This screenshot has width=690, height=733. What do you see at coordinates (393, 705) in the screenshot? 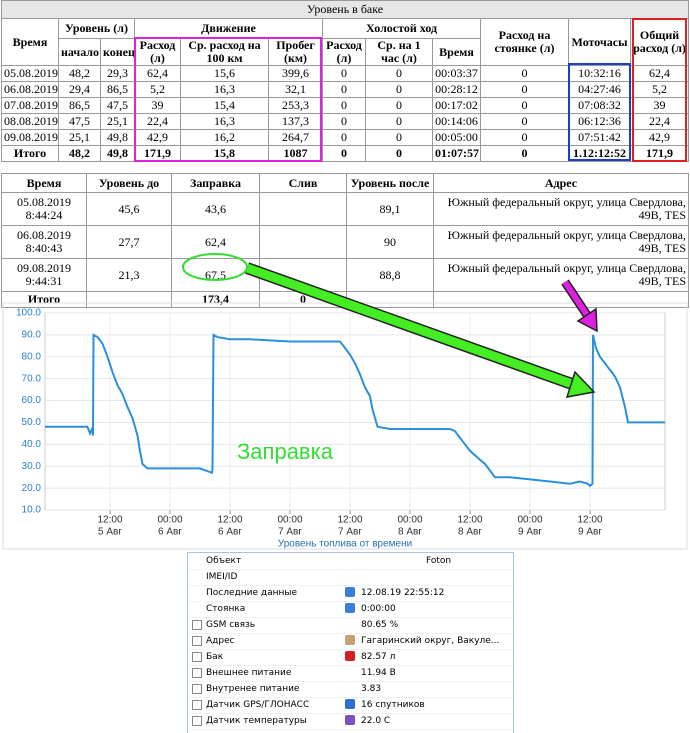
I see `info-value: 16 спутников` at bounding box center [393, 705].